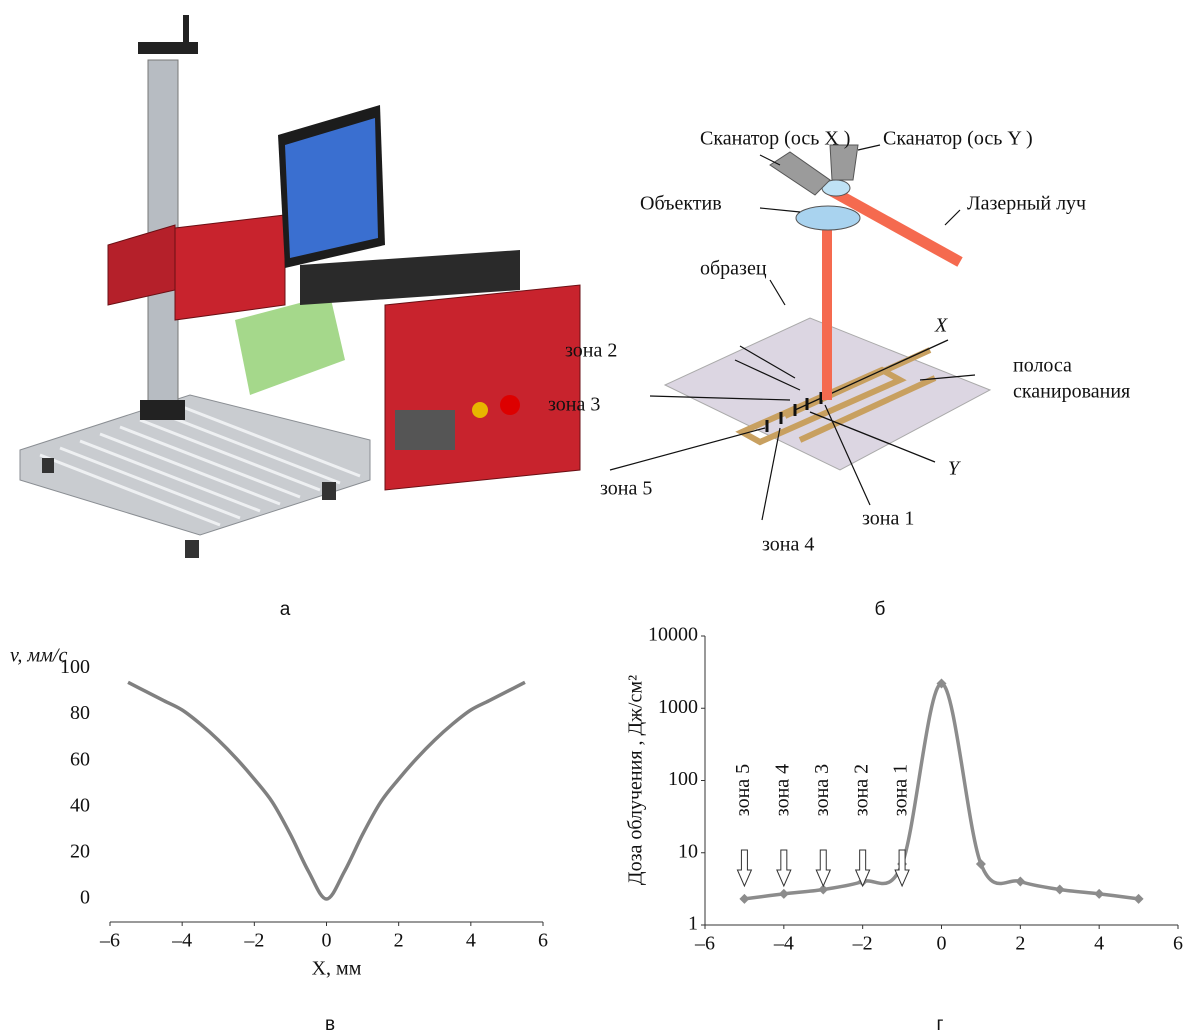 The height and width of the screenshot is (1035, 1189). I want to click on label: X, so click(941, 326).